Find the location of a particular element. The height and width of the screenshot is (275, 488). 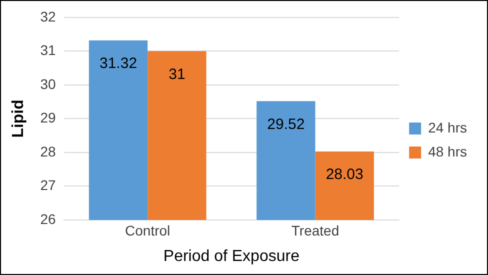

y-tick-label: 30 is located at coordinates (48, 84).